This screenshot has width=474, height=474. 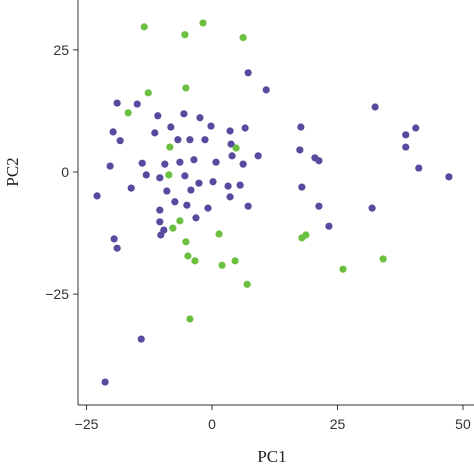 I want to click on y-tick-label: −25, so click(x=57, y=294).